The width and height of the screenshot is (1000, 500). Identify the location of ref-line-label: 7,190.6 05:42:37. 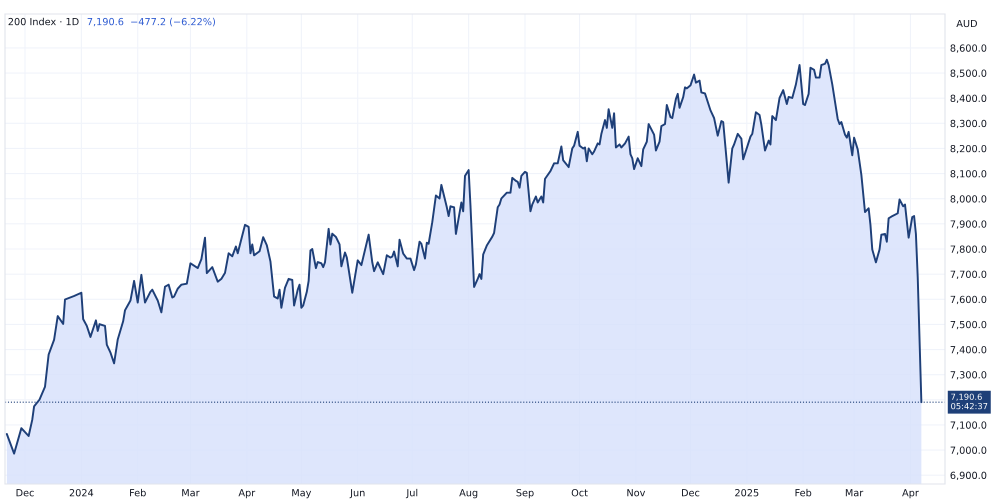
(969, 402).